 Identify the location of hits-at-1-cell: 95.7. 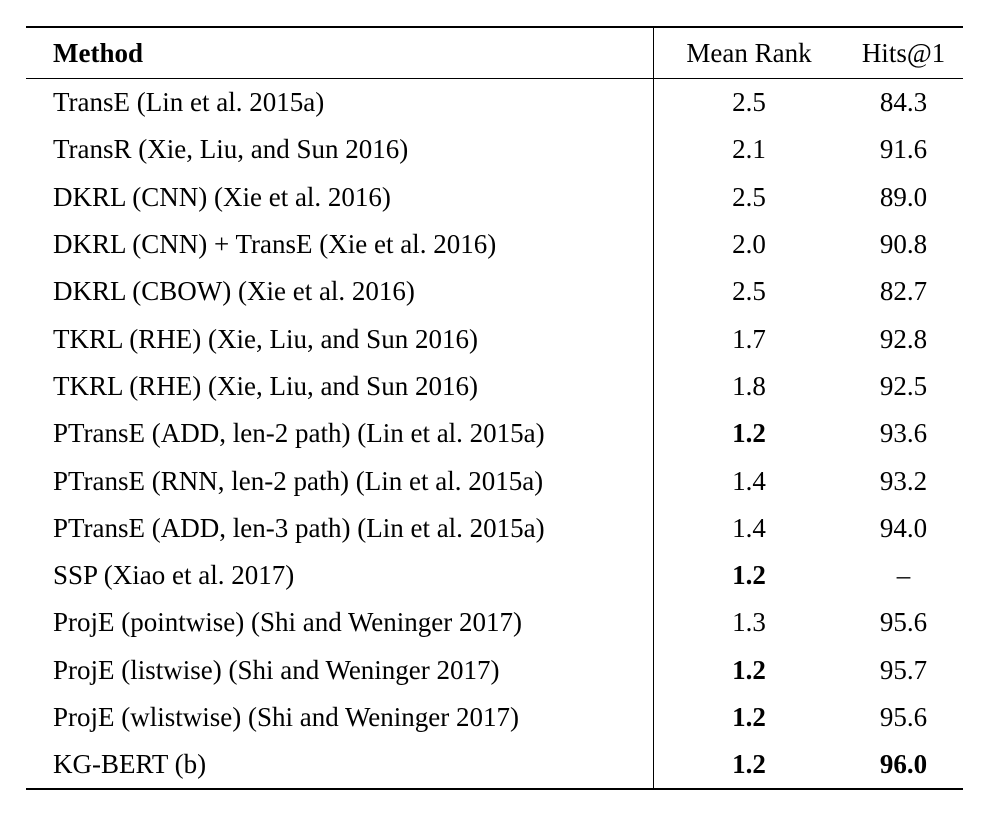
(903, 669).